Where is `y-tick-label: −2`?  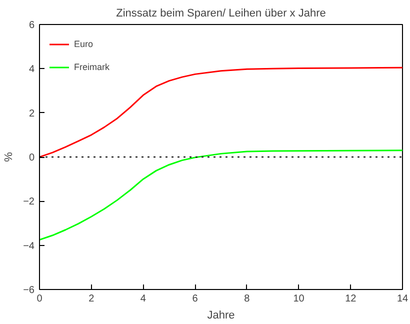
y-tick-label: −2 is located at coordinates (29, 202).